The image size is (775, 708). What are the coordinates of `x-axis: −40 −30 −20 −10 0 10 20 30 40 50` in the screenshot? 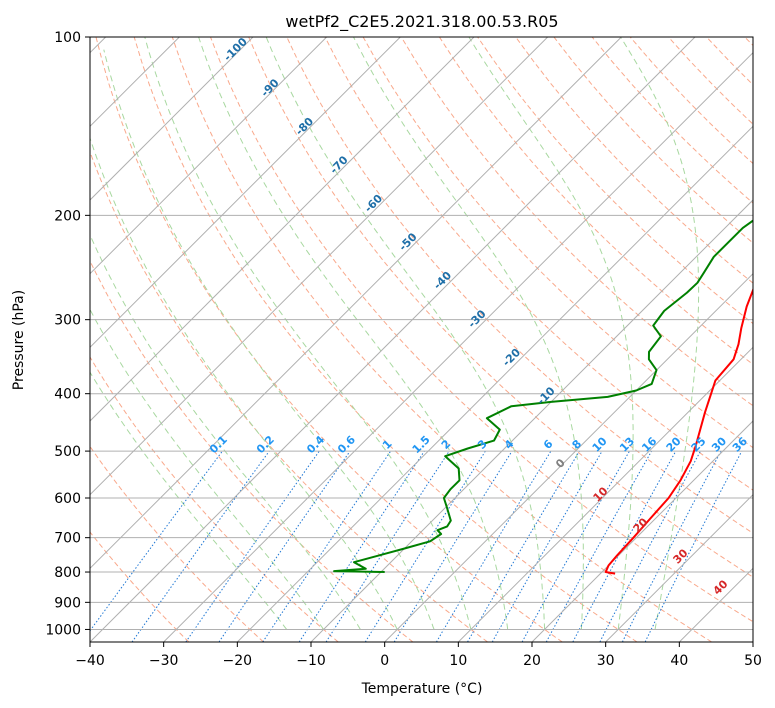 It's located at (418, 655).